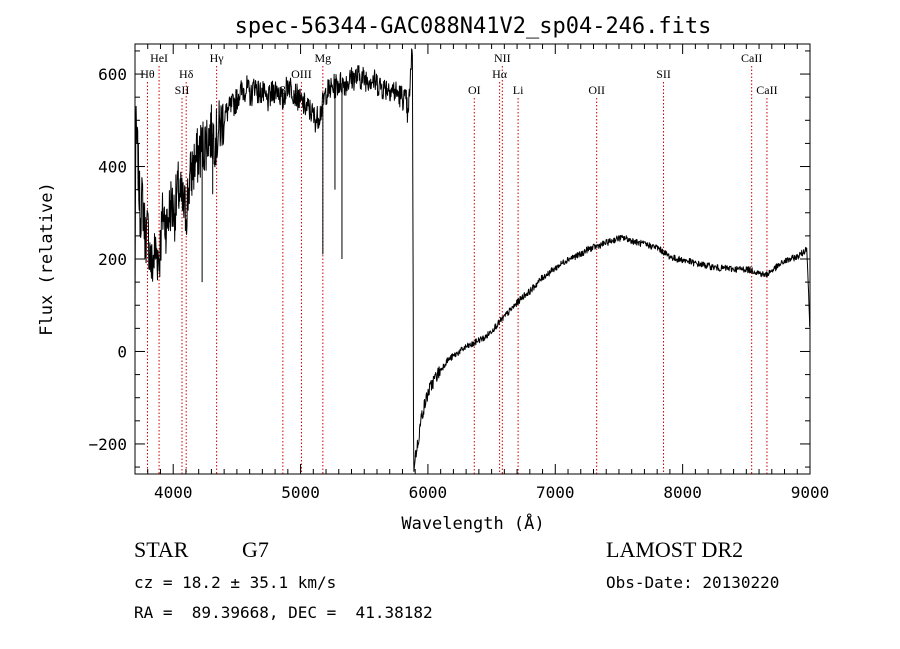 This screenshot has height=649, width=900. What do you see at coordinates (173, 492) in the screenshot?
I see `x-tick-label: 4000` at bounding box center [173, 492].